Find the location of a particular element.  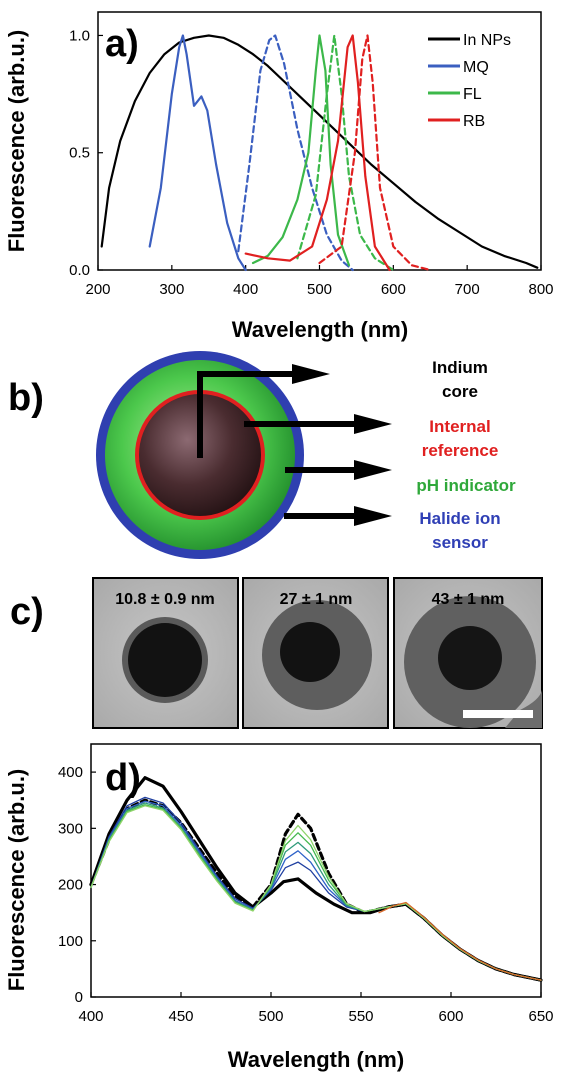

label-halide-ion-line2: sensor is located at coordinates (460, 542).